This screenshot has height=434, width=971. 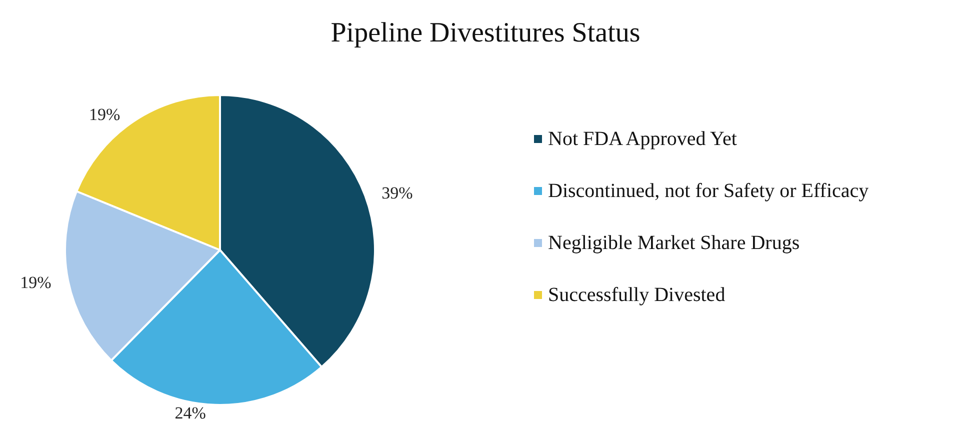 What do you see at coordinates (397, 192) in the screenshot?
I see `data-label: 39%` at bounding box center [397, 192].